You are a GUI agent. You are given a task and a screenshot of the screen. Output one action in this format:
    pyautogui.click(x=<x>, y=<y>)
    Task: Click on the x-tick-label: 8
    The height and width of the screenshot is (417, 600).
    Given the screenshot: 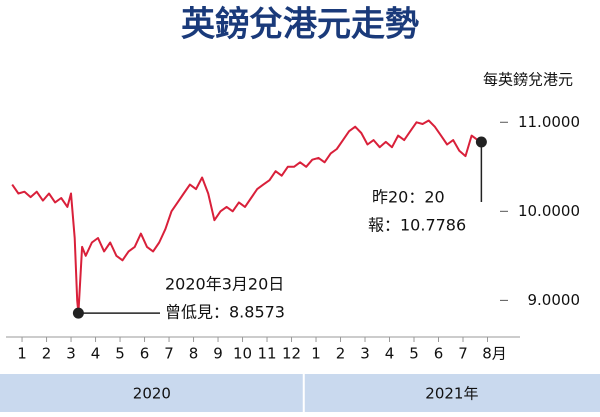 What is the action you would take?
    pyautogui.click(x=194, y=354)
    